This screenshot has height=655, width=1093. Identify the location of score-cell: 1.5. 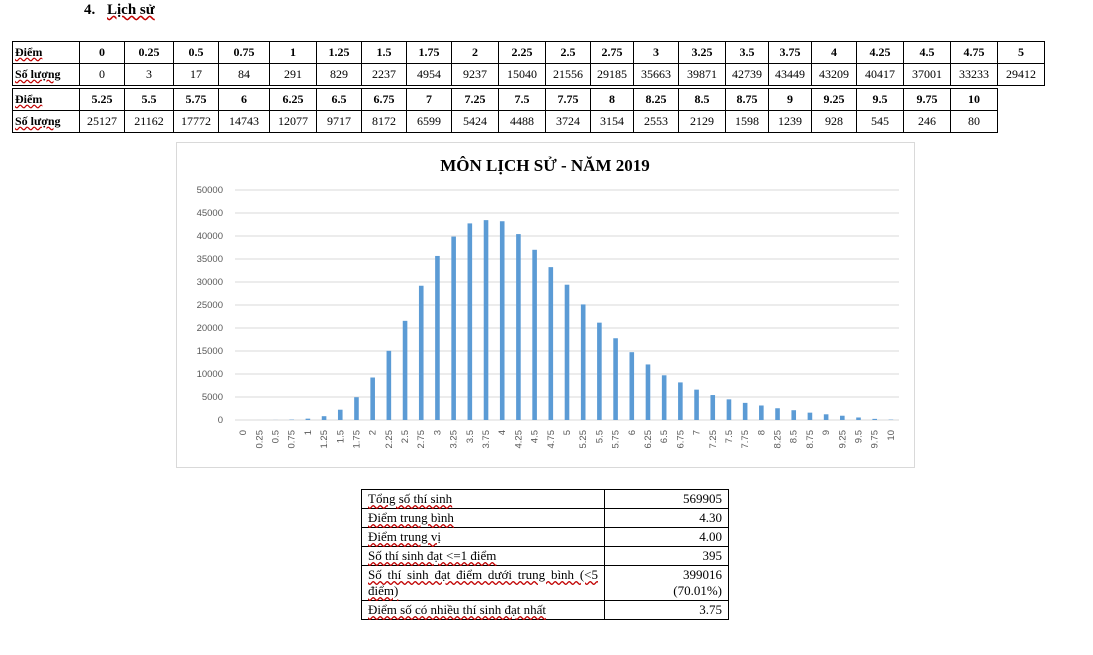
(384, 52).